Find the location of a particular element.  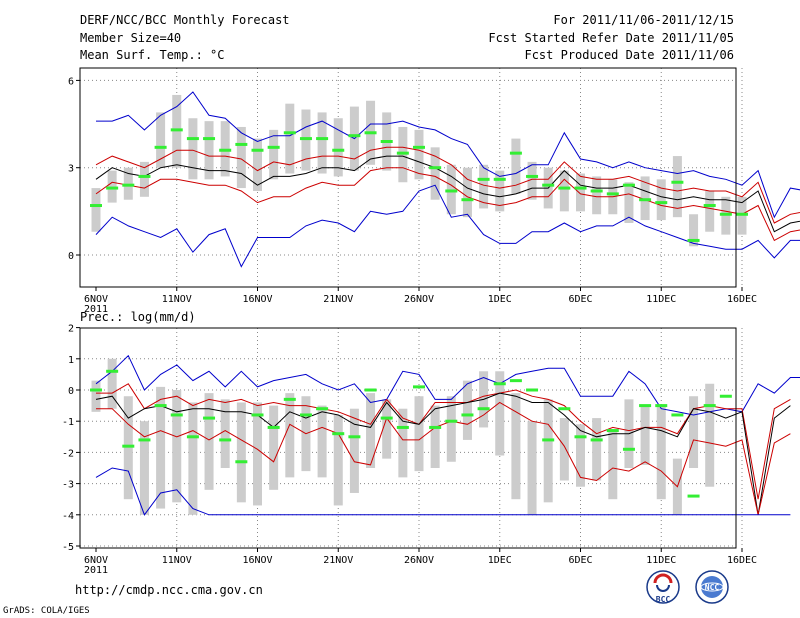

y-tick-label: 2 is located at coordinates (71, 329).